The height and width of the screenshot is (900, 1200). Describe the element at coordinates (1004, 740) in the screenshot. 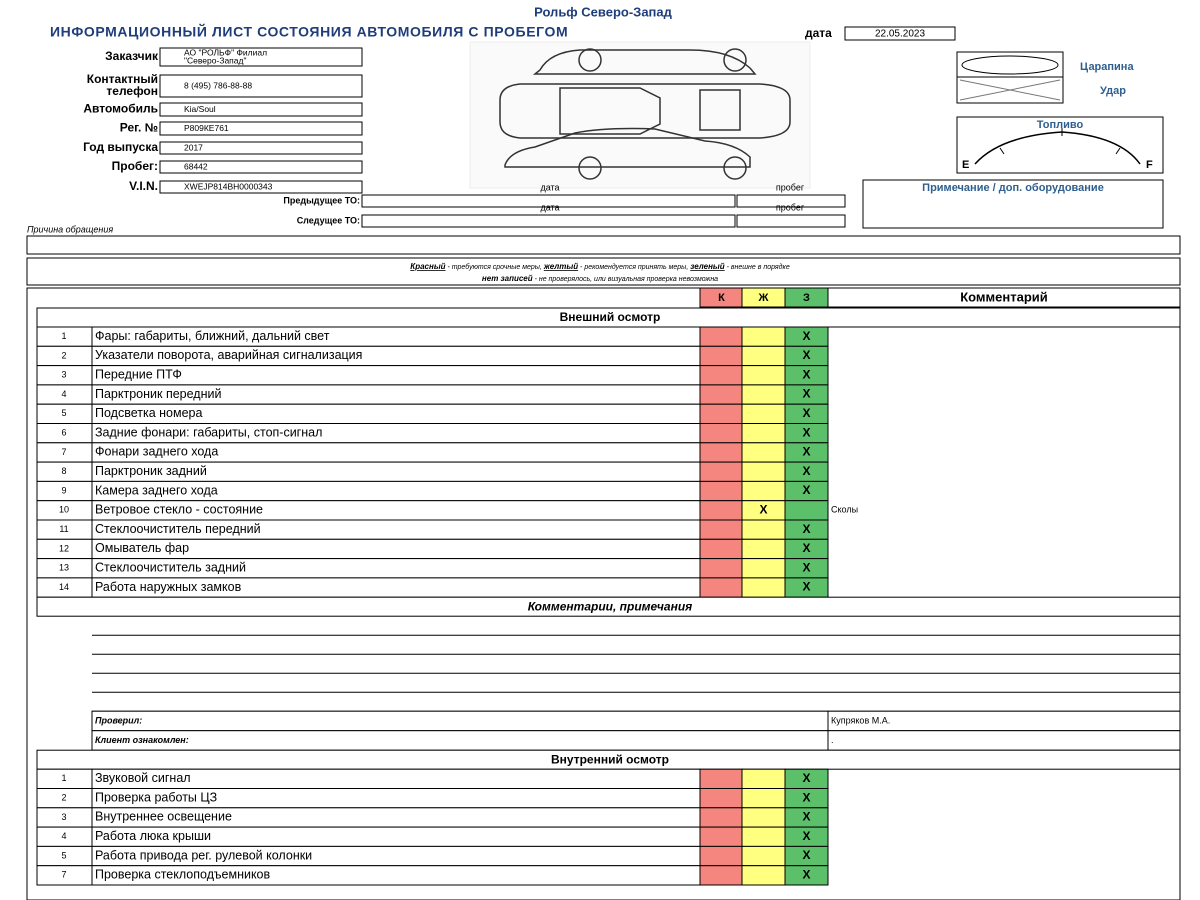

I see `sign-value-cell` at that location.